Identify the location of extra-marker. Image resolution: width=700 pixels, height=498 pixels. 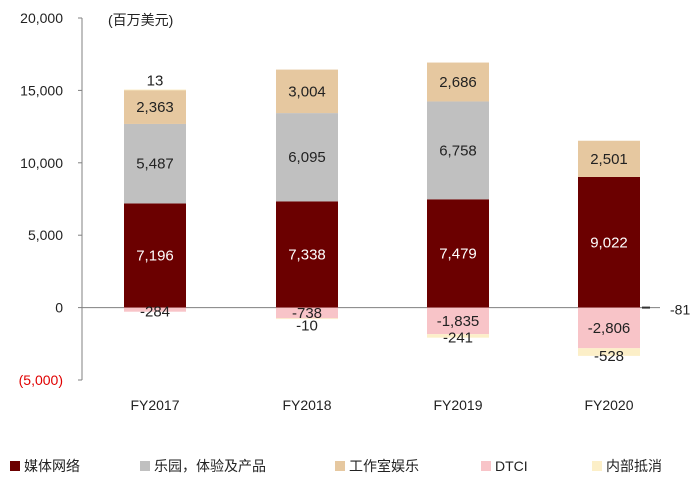
(646, 307).